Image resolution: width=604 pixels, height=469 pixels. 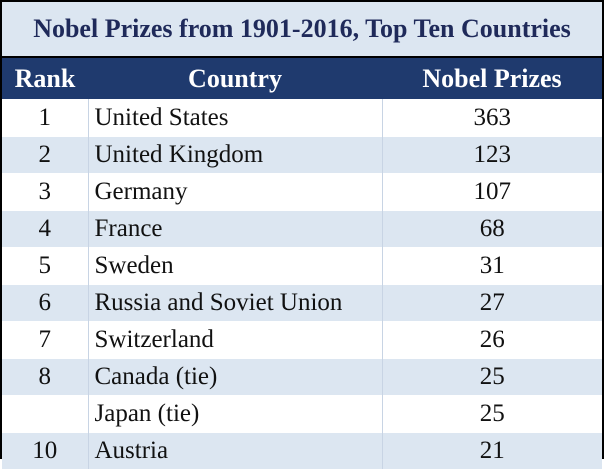 I want to click on prizes-cell: 363, so click(x=492, y=118).